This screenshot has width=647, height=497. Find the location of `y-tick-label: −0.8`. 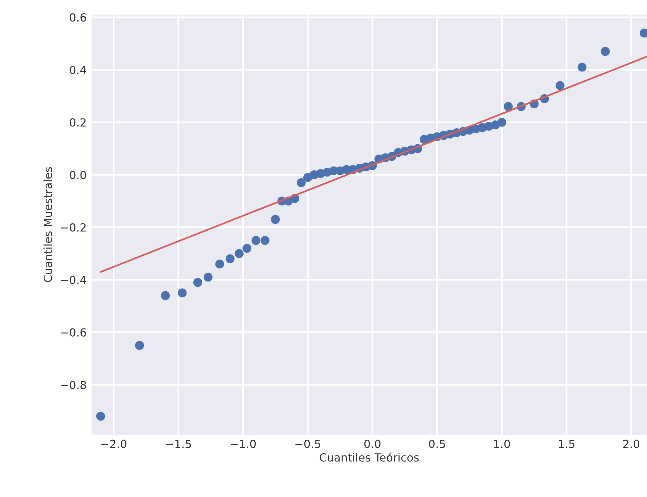

y-tick-label: −0.8 is located at coordinates (73, 385).